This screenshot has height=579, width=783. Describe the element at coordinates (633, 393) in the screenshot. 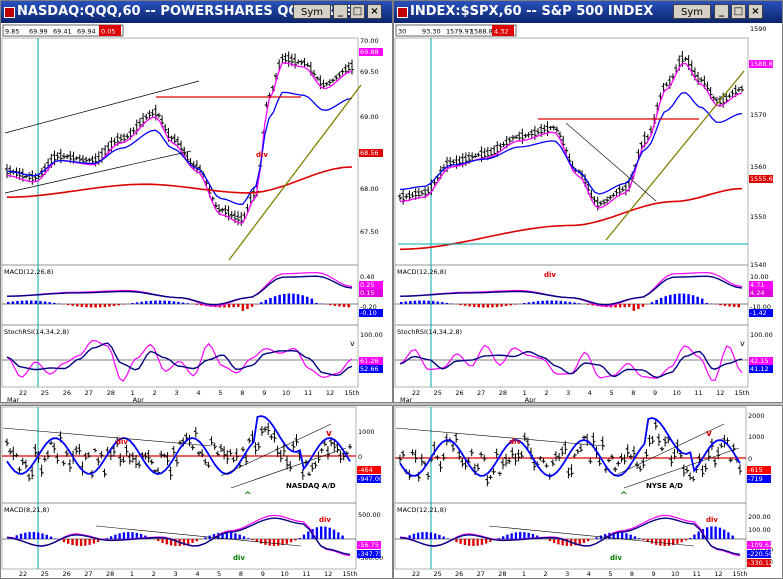

I see `date-axis-tick: 8` at that location.